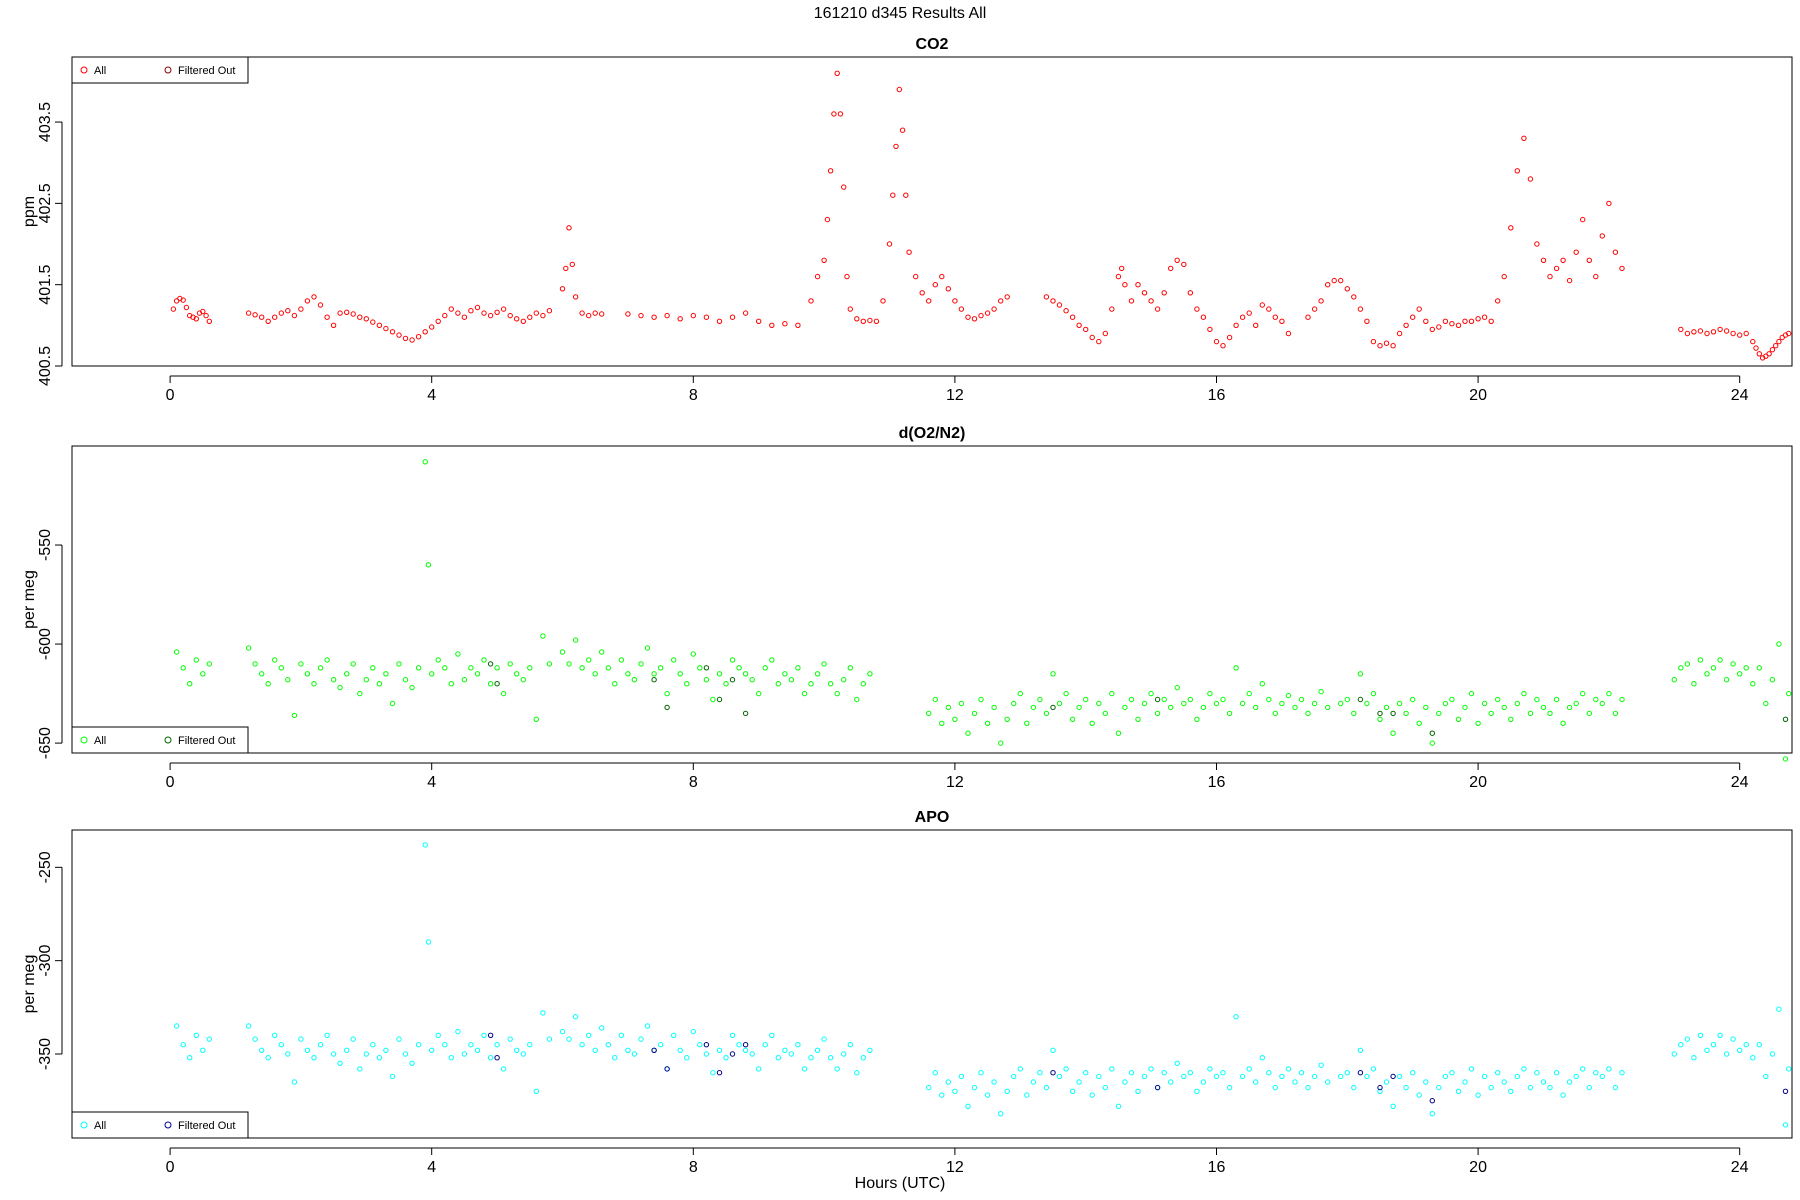 The image size is (1800, 1200). What do you see at coordinates (160, 740) in the screenshot?
I see `legend: All Filtered Out` at bounding box center [160, 740].